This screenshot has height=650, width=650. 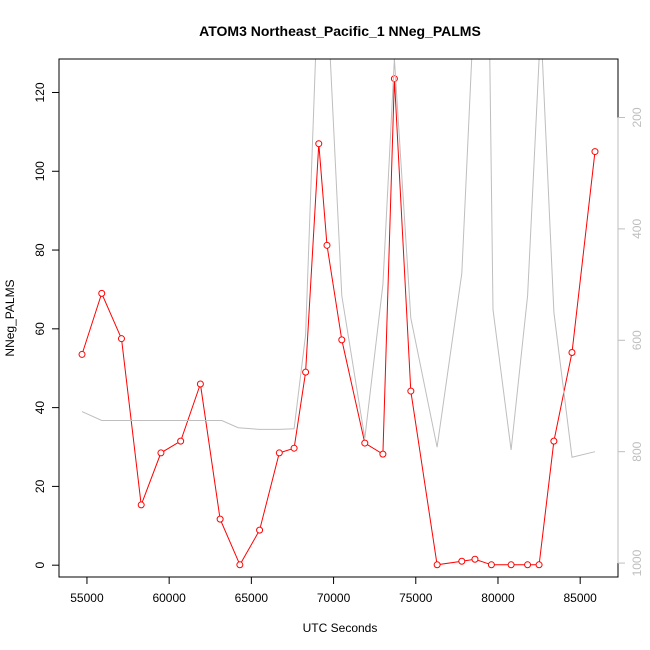 I want to click on x-tick-label: 70000, so click(x=334, y=598).